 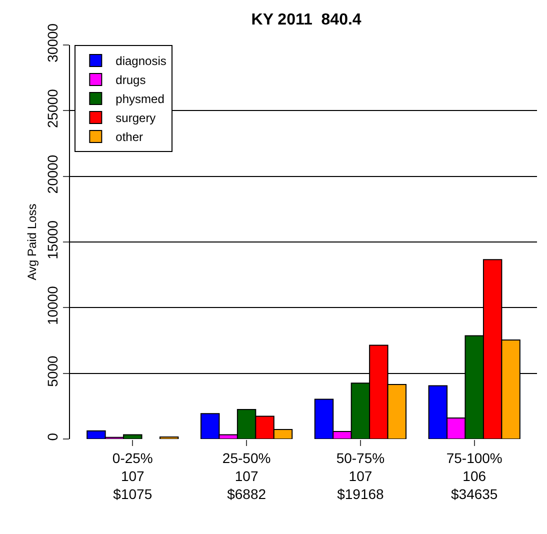 I want to click on y-tick-label: 5000, so click(x=52, y=371).